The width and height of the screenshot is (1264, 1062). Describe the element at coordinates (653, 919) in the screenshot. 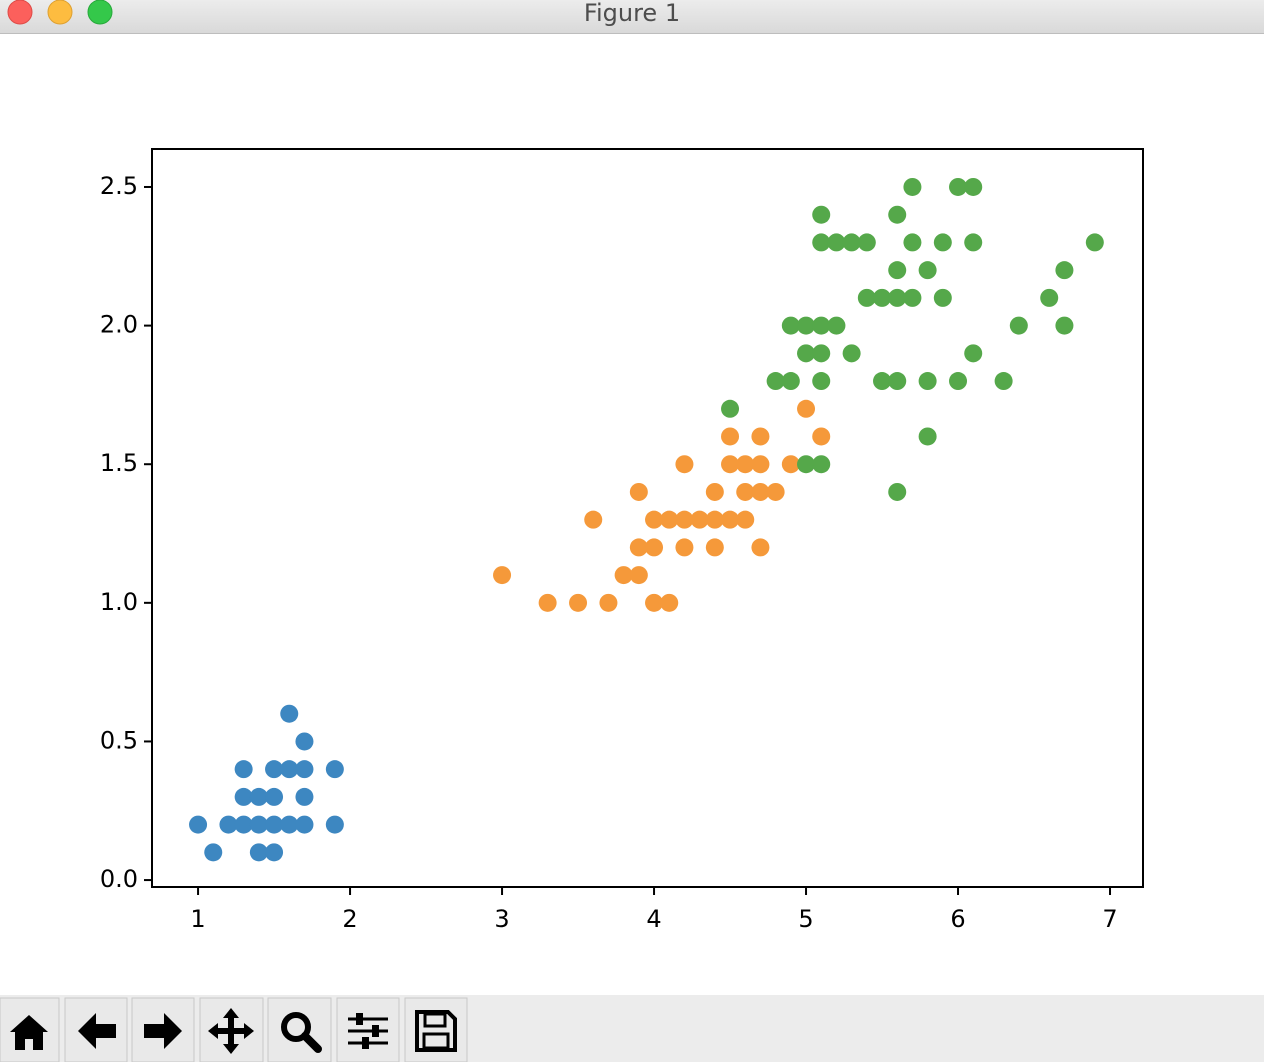

I see `x-tick-label: 4` at that location.